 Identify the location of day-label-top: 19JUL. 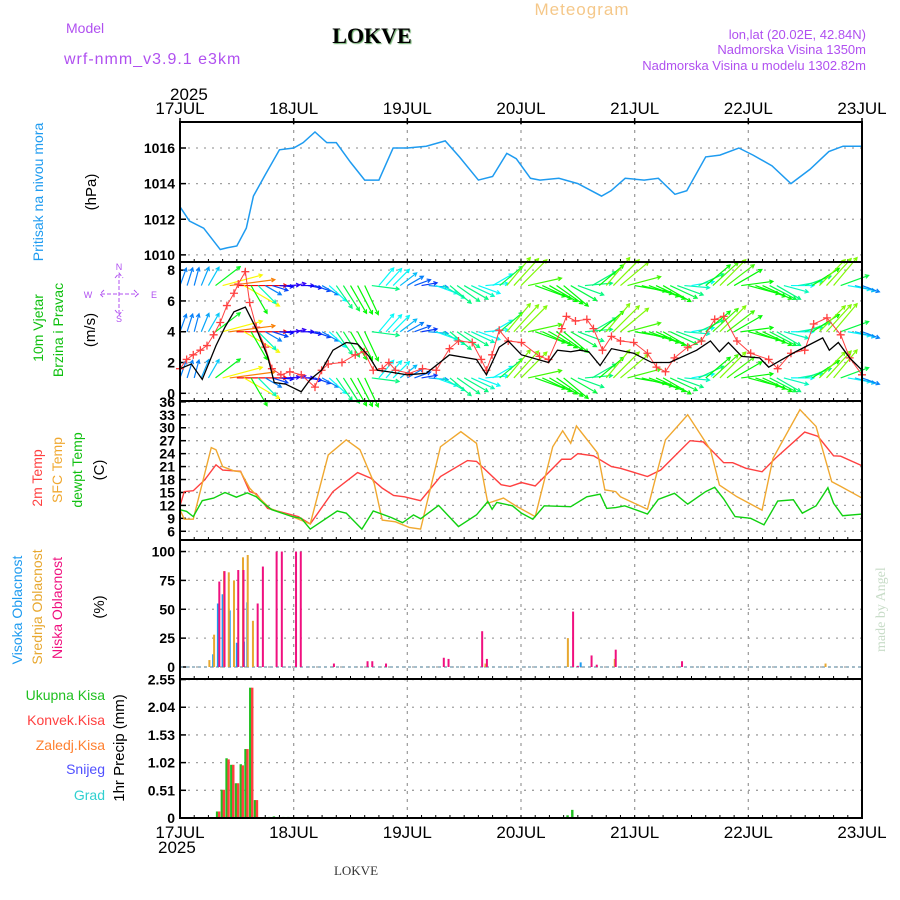
(407, 108).